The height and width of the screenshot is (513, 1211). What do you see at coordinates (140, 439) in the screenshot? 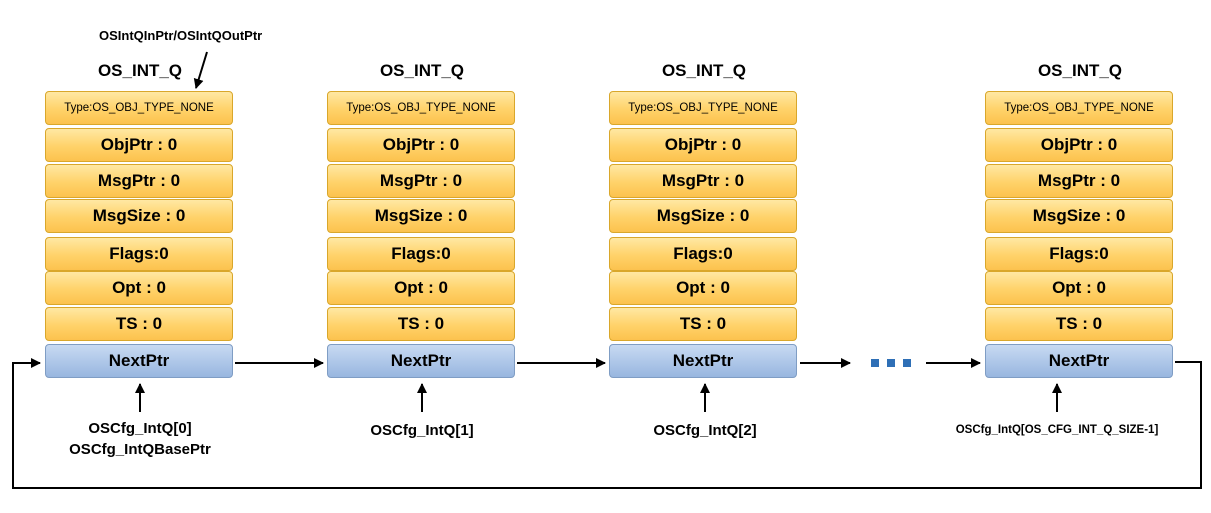
I see `struct-0-label: OSCfg_IntQ[0] OSCfg_IntQBasePtr` at bounding box center [140, 439].